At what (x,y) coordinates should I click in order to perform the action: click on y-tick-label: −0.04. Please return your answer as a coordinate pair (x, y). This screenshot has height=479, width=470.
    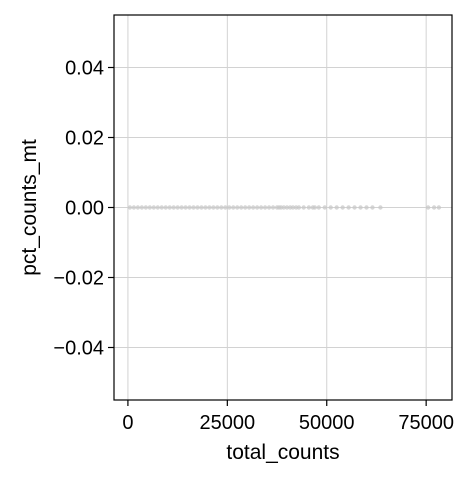
    Looking at the image, I should click on (78, 349).